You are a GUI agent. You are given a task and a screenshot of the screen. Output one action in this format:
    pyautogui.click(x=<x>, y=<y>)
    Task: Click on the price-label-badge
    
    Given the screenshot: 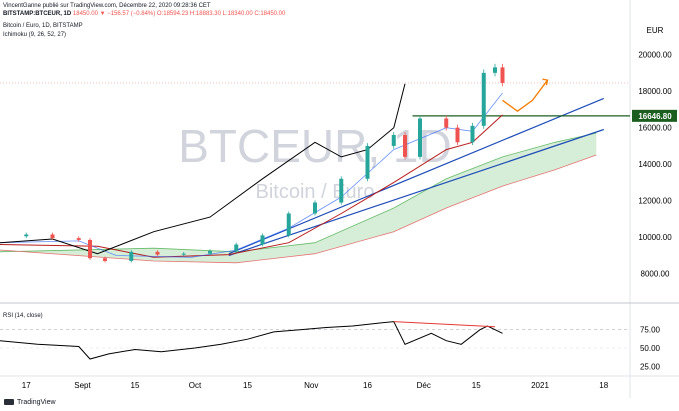 What is the action you would take?
    pyautogui.click(x=654, y=115)
    